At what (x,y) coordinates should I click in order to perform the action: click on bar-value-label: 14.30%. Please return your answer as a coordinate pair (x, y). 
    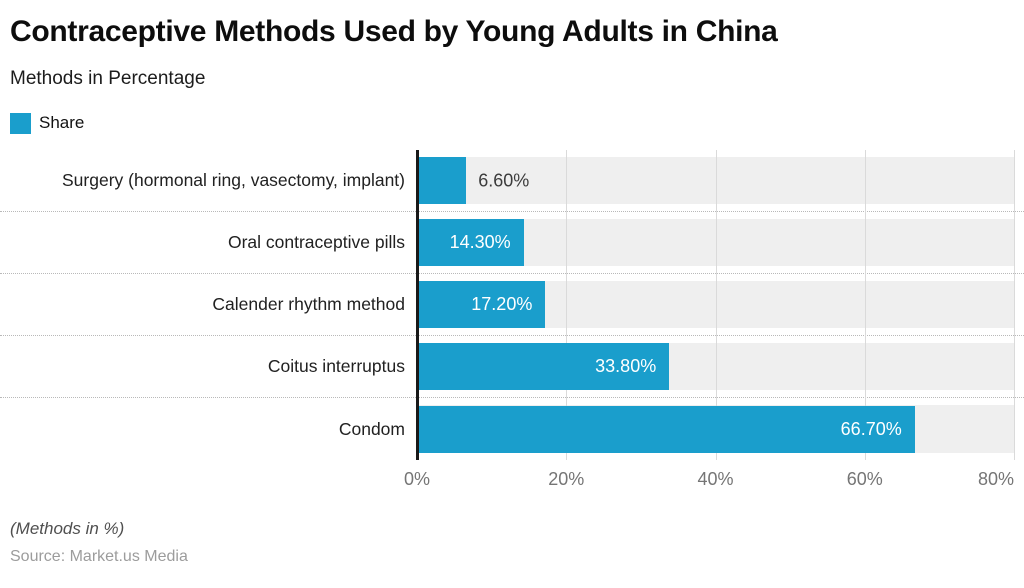
    Looking at the image, I should click on (480, 242).